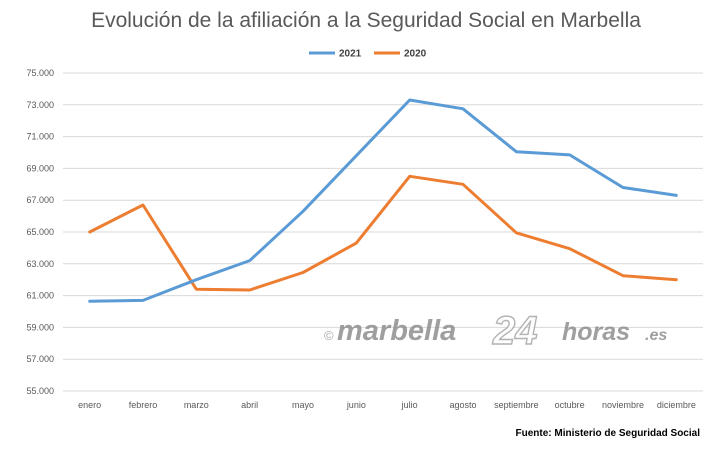 This screenshot has height=453, width=722. Describe the element at coordinates (40, 391) in the screenshot. I see `y-tick-label: 55.000` at that location.